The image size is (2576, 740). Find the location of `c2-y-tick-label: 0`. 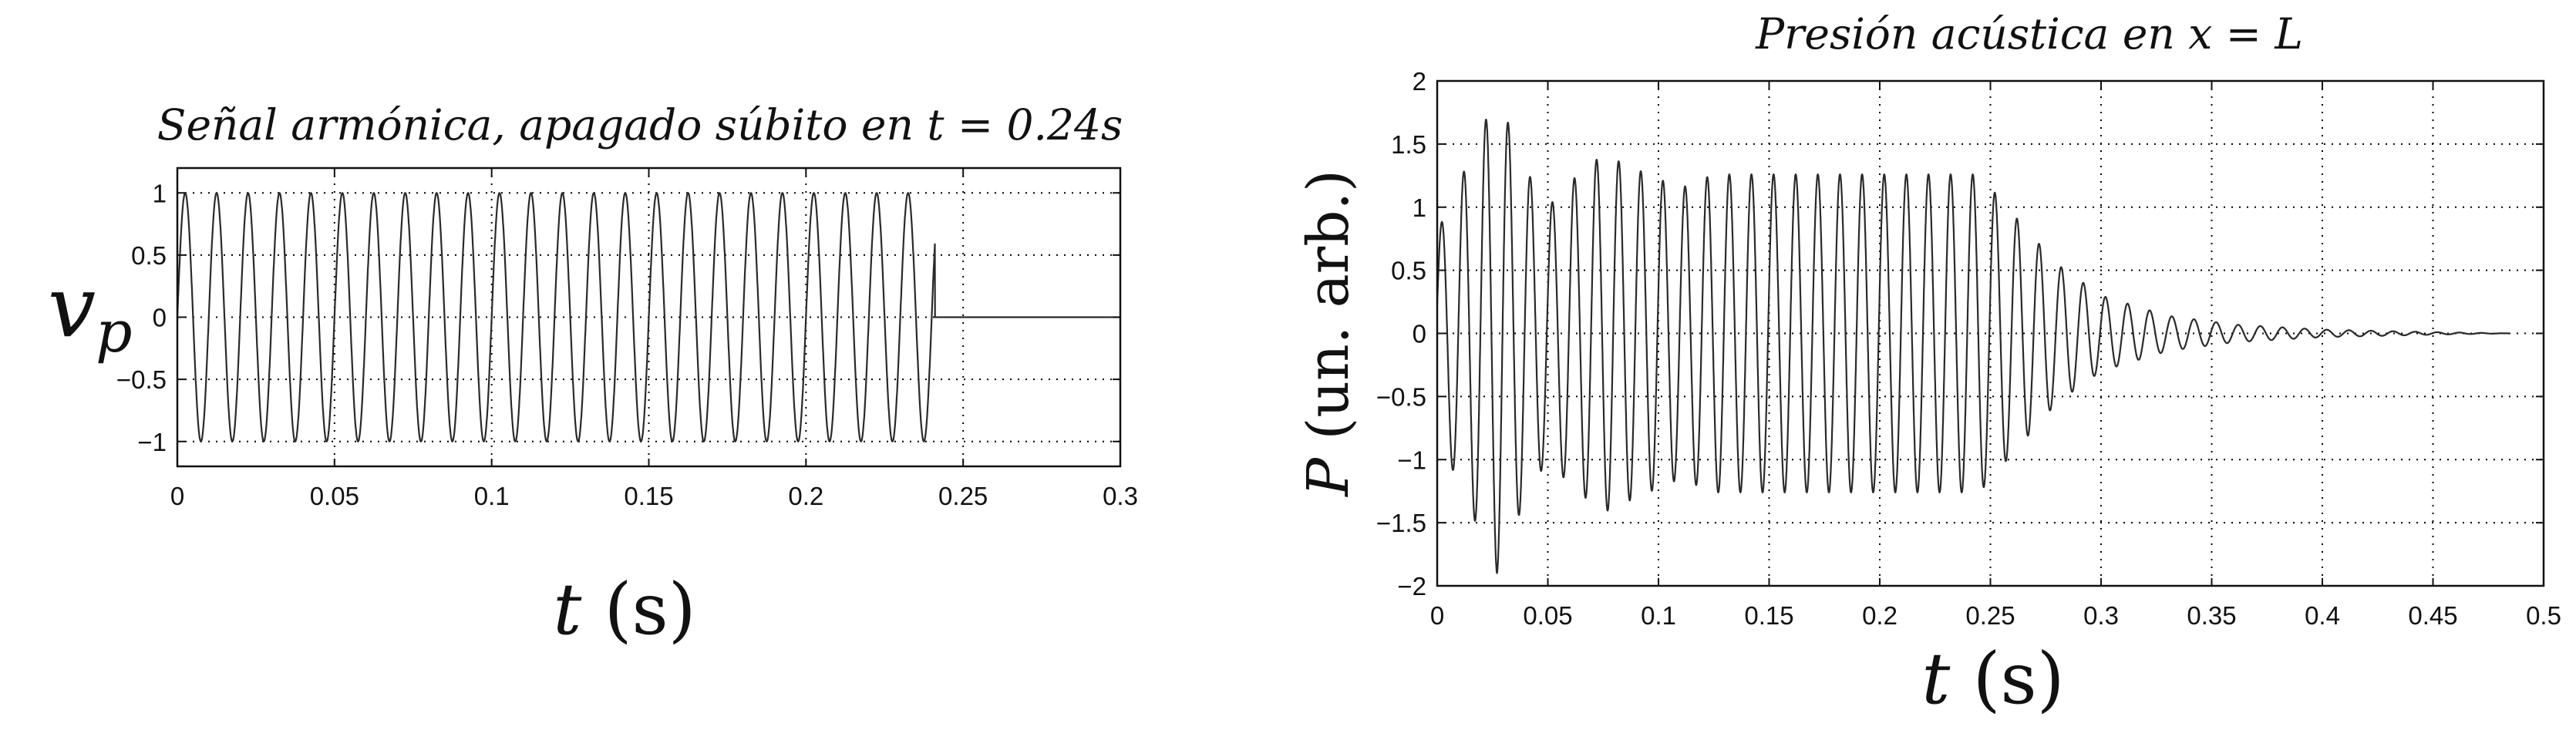

c2-y-tick-label: 0 is located at coordinates (1420, 334).